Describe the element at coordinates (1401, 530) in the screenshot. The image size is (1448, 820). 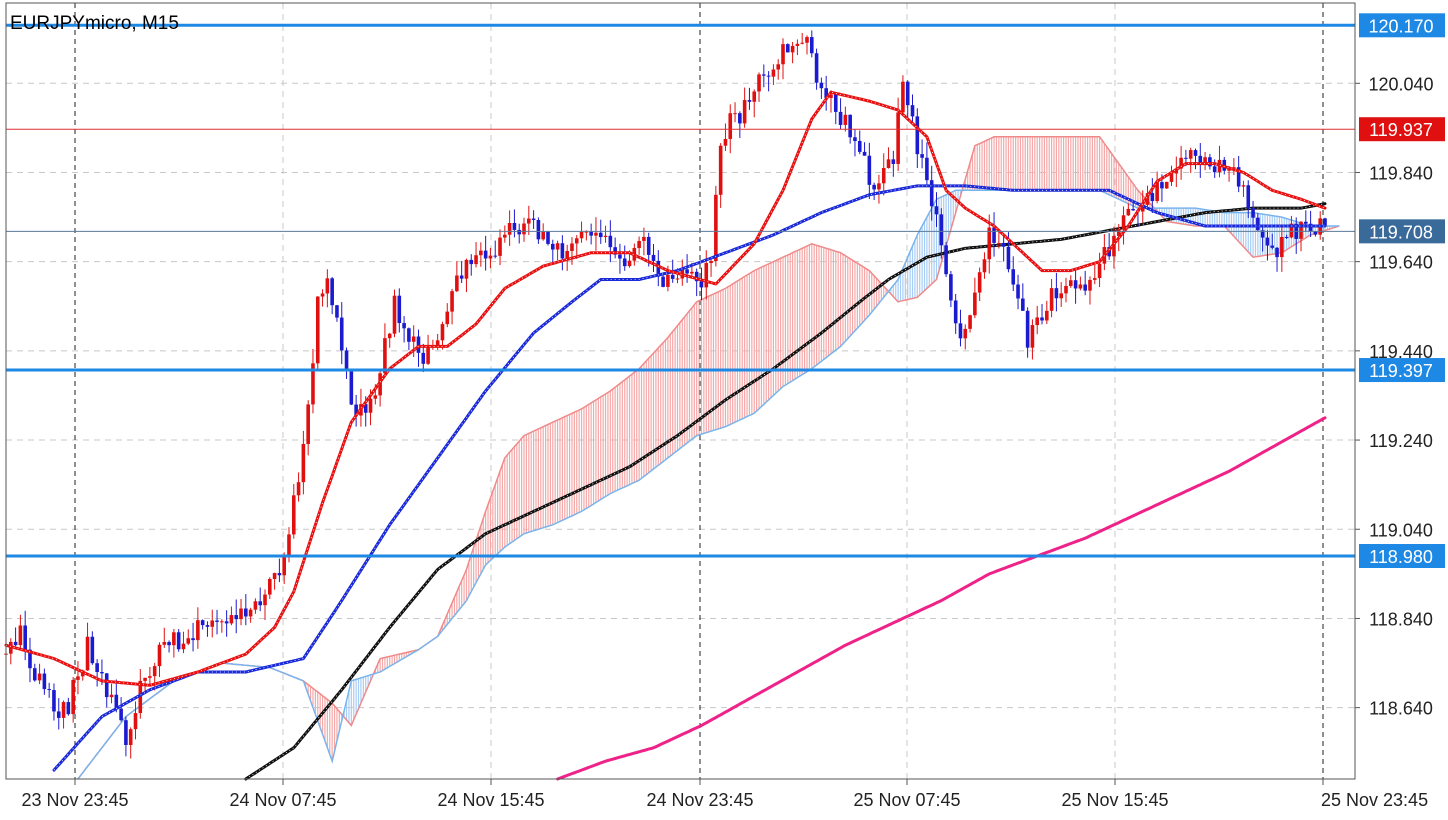
I see `y-tick-label: 119.040` at that location.